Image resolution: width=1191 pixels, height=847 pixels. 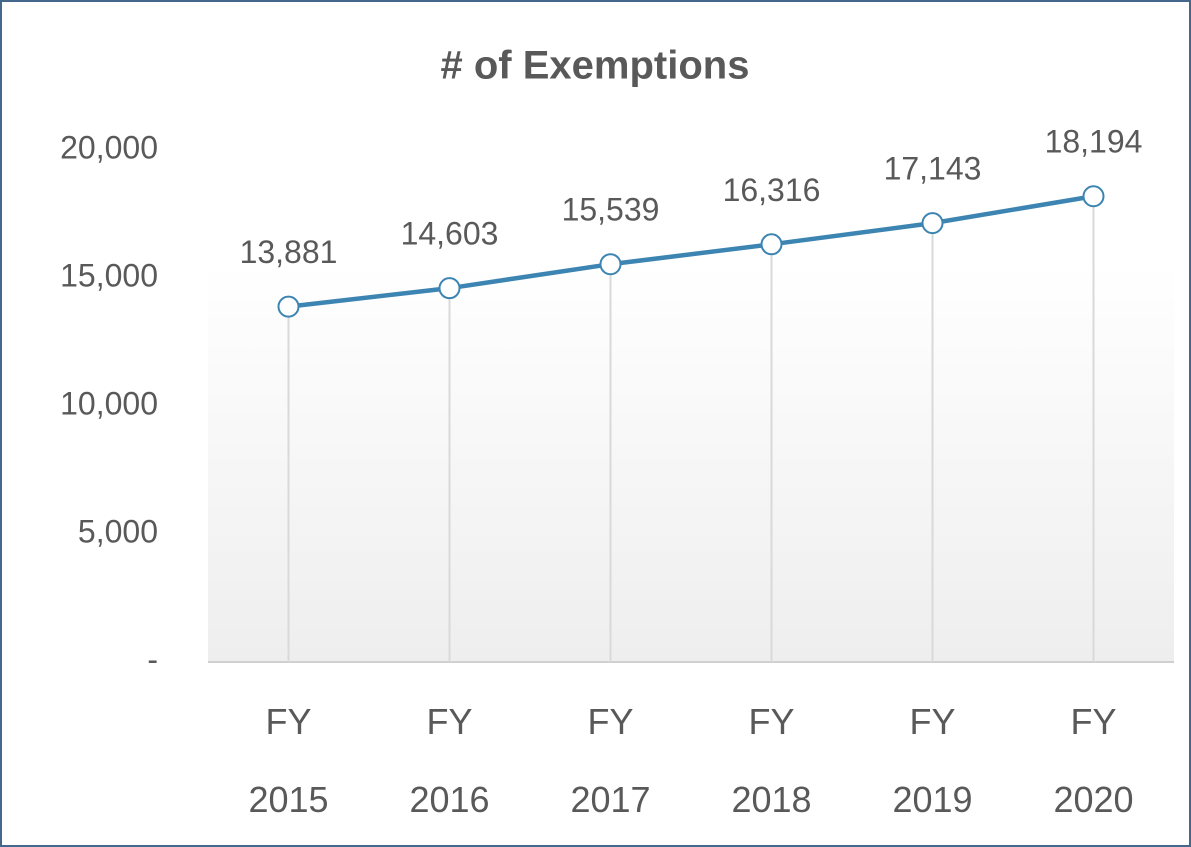 What do you see at coordinates (933, 169) in the screenshot?
I see `data-label: 17,143` at bounding box center [933, 169].